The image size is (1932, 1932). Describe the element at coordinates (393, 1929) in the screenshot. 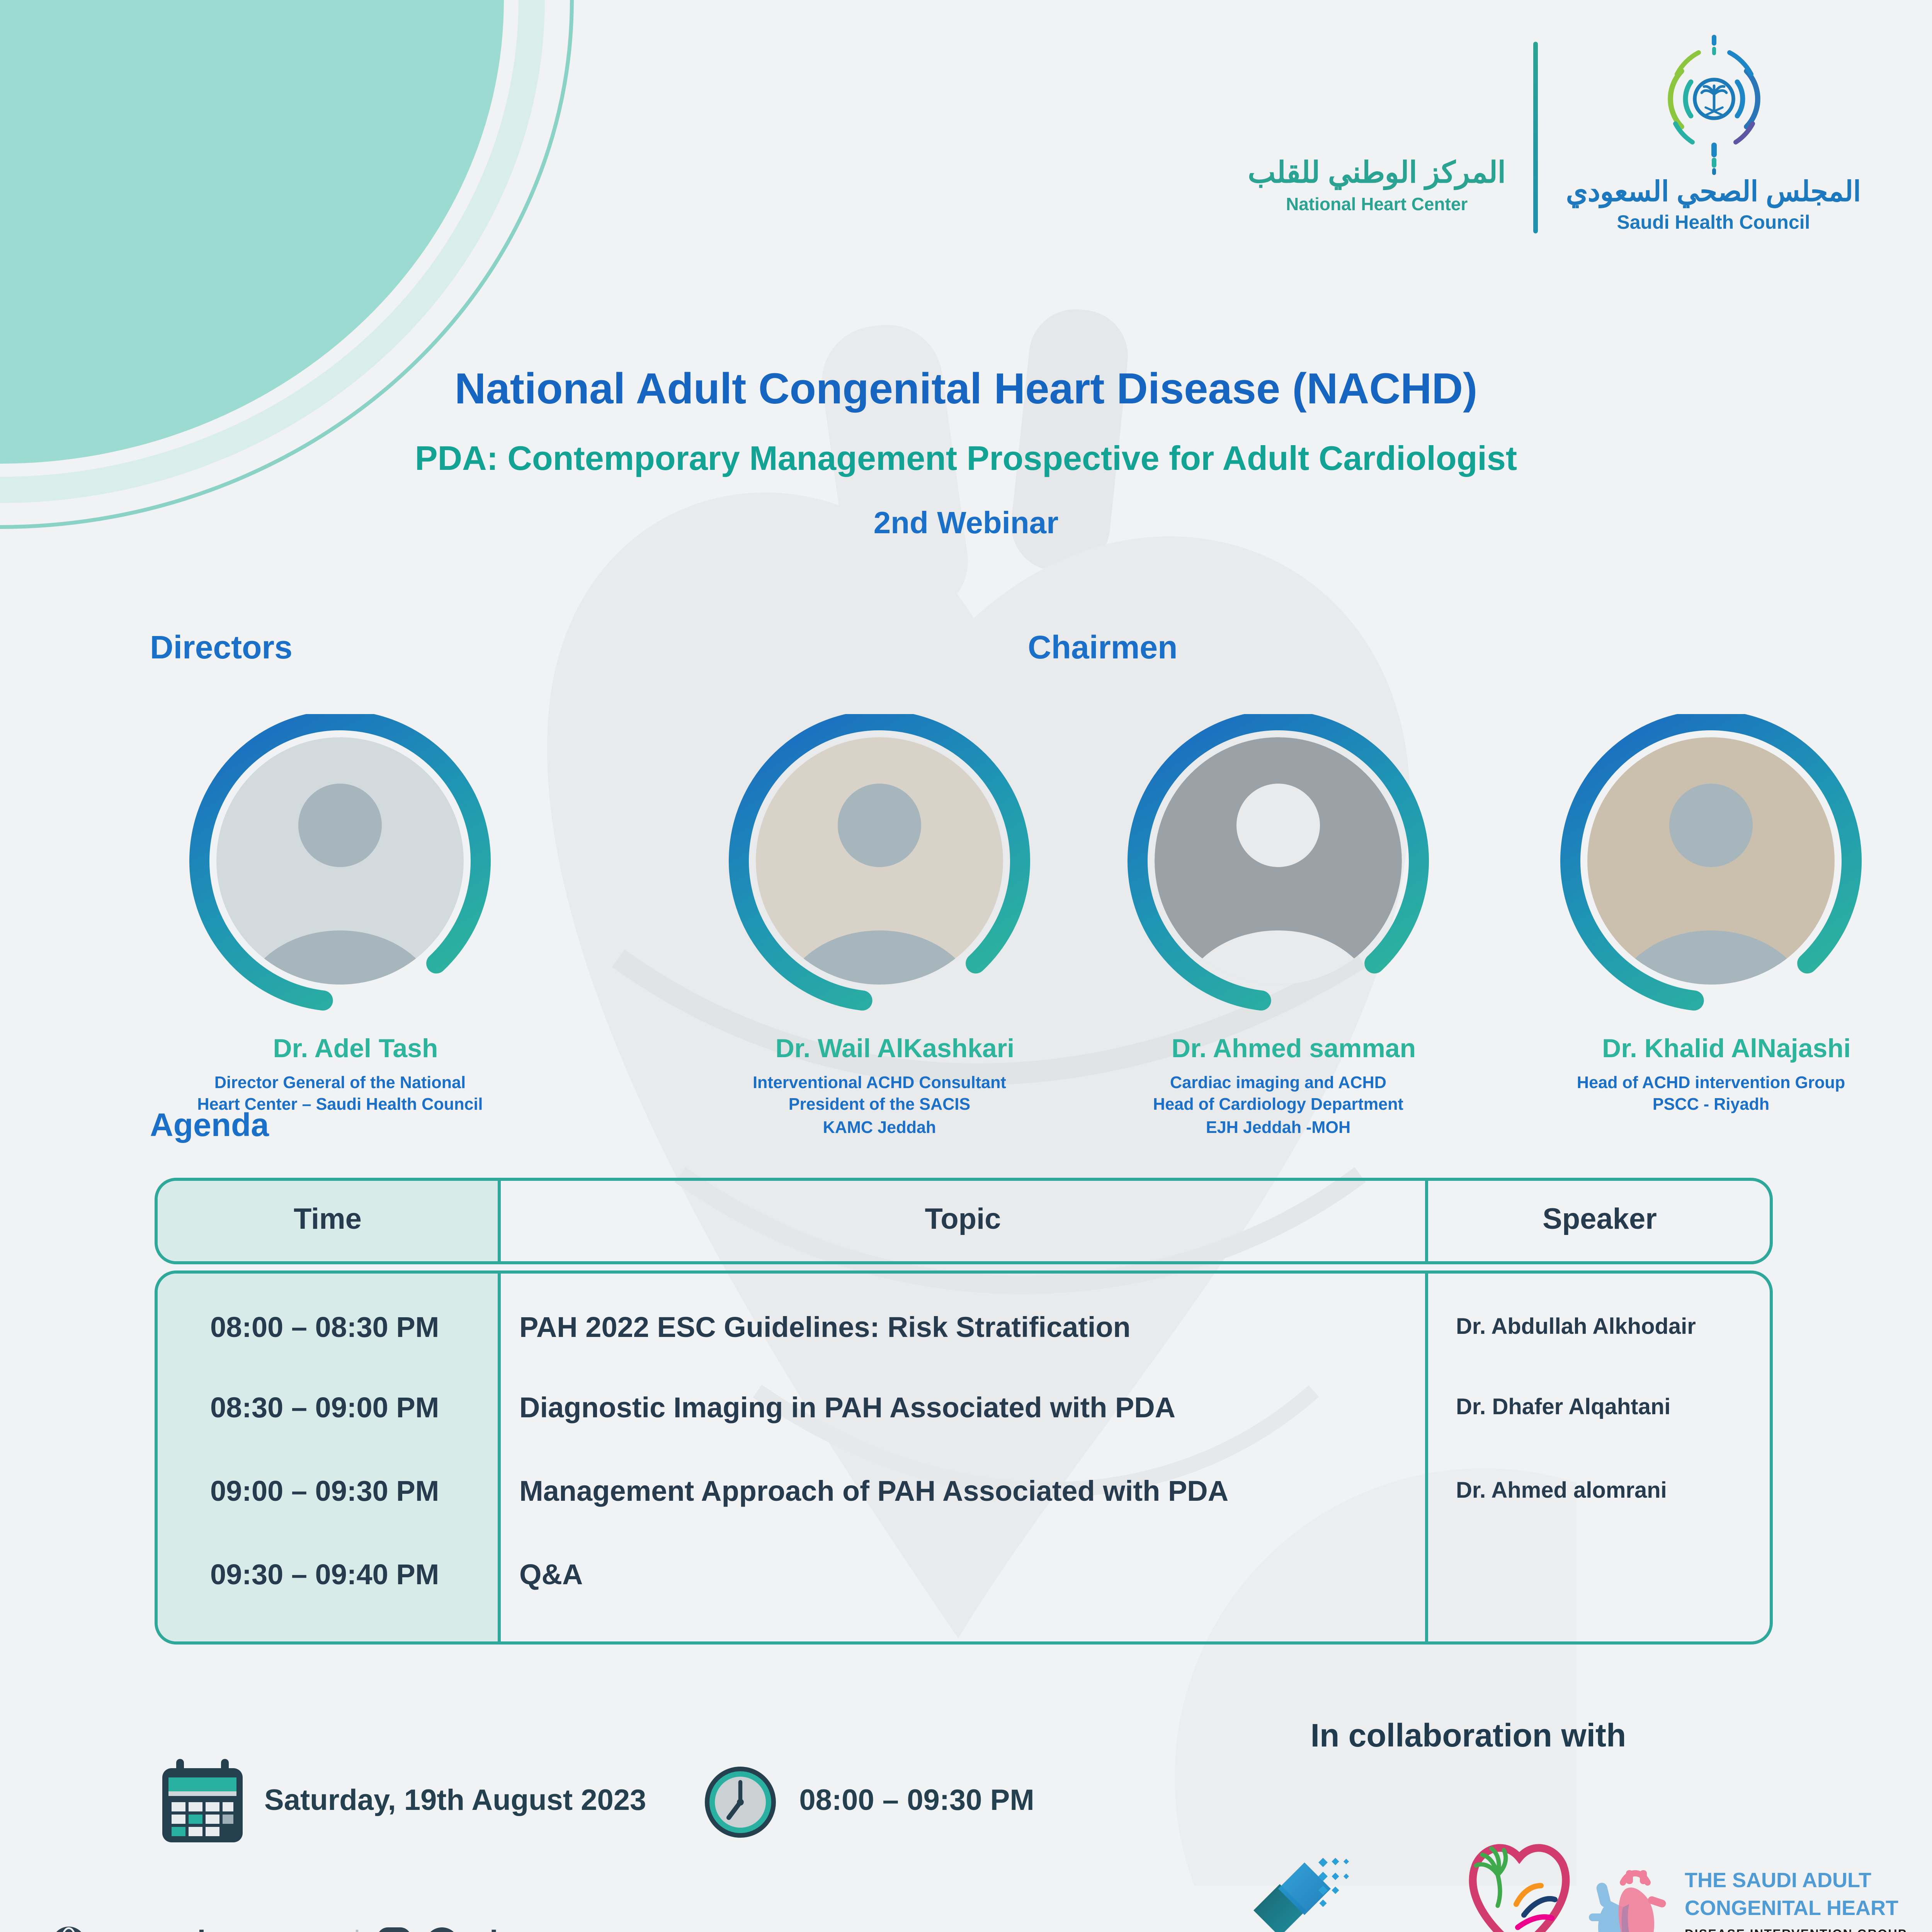

I see `instagram-icon` at that location.